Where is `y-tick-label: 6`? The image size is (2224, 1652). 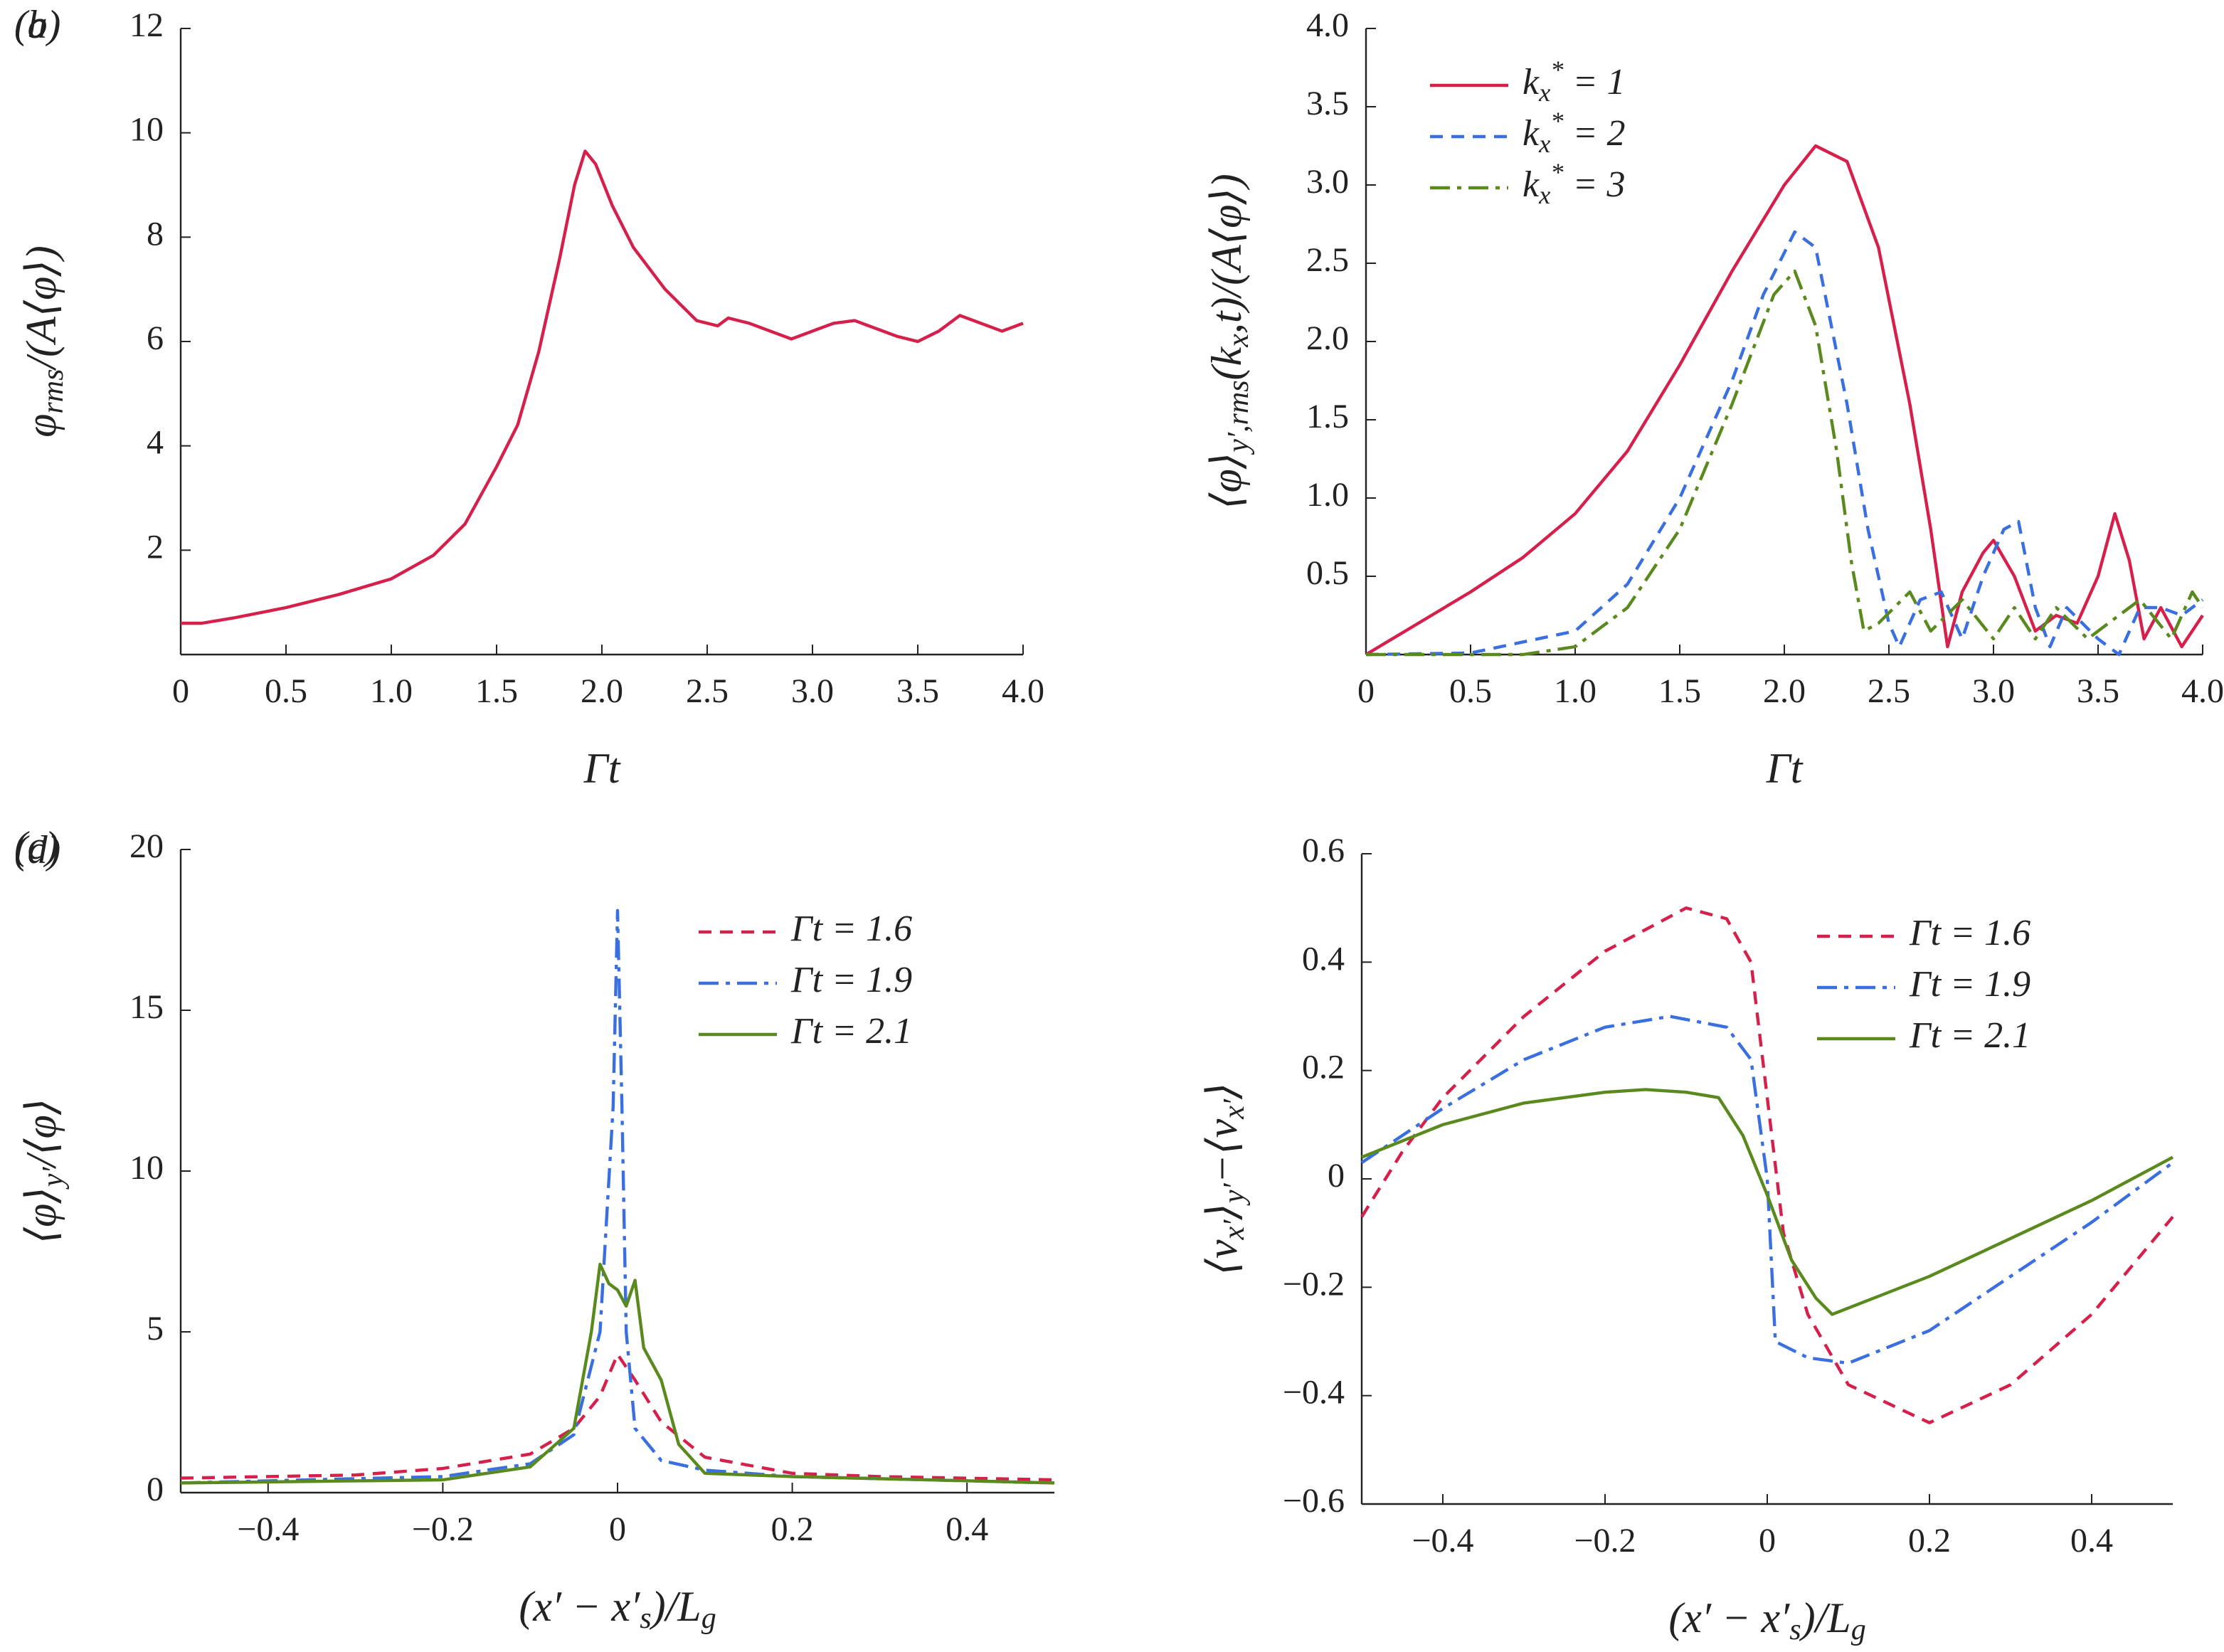
y-tick-label: 6 is located at coordinates (155, 338).